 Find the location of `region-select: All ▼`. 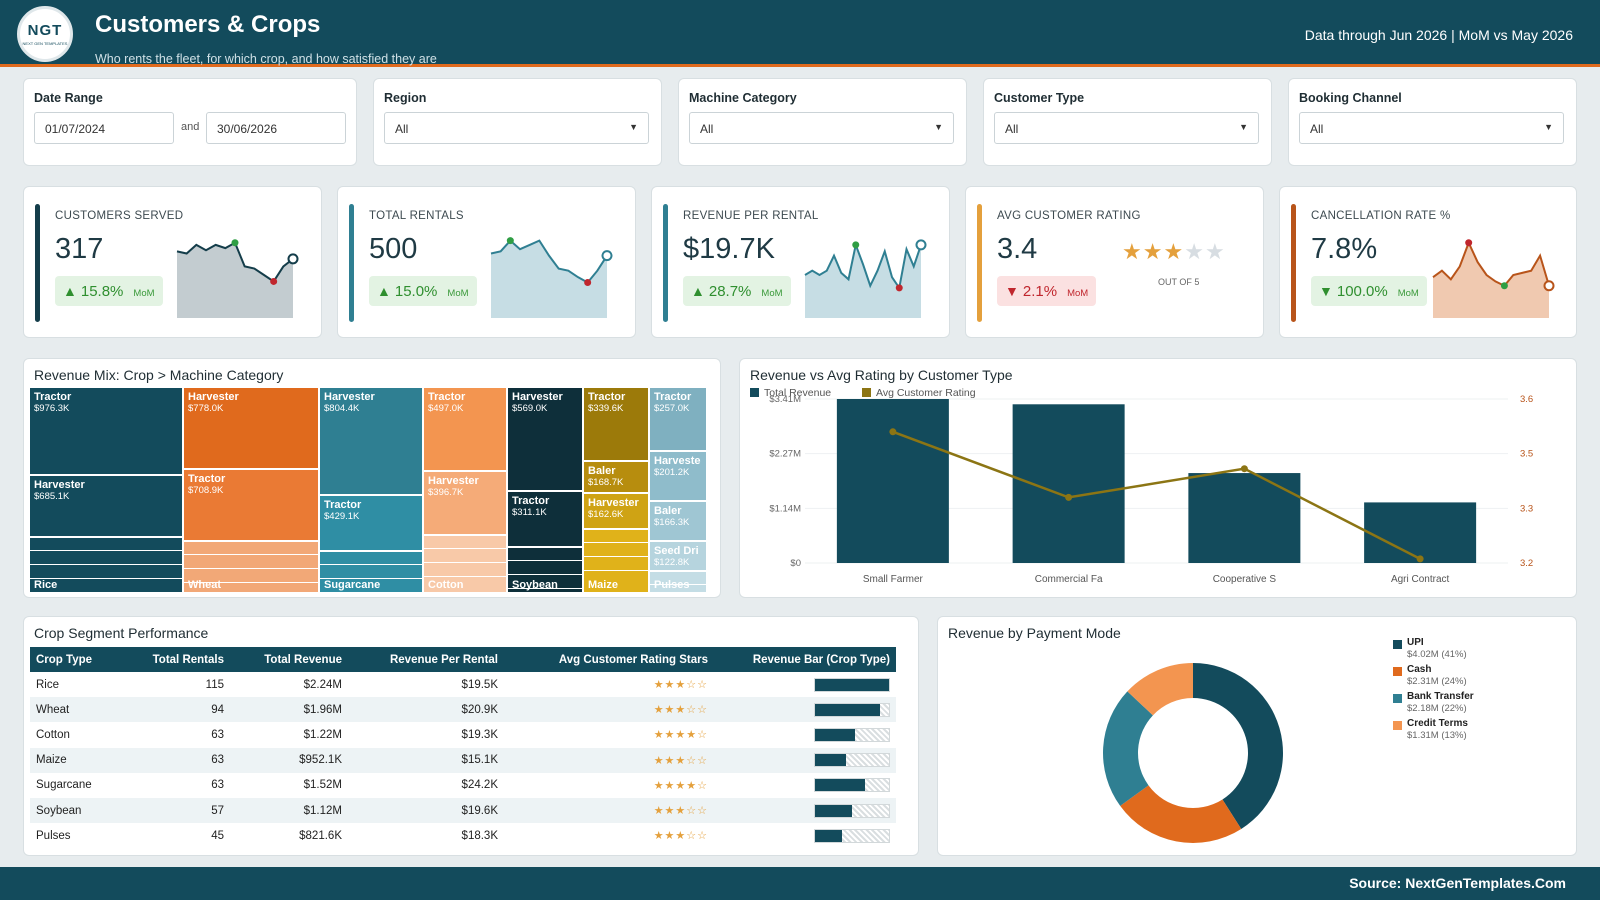

region-select: All ▼ is located at coordinates (516, 128).